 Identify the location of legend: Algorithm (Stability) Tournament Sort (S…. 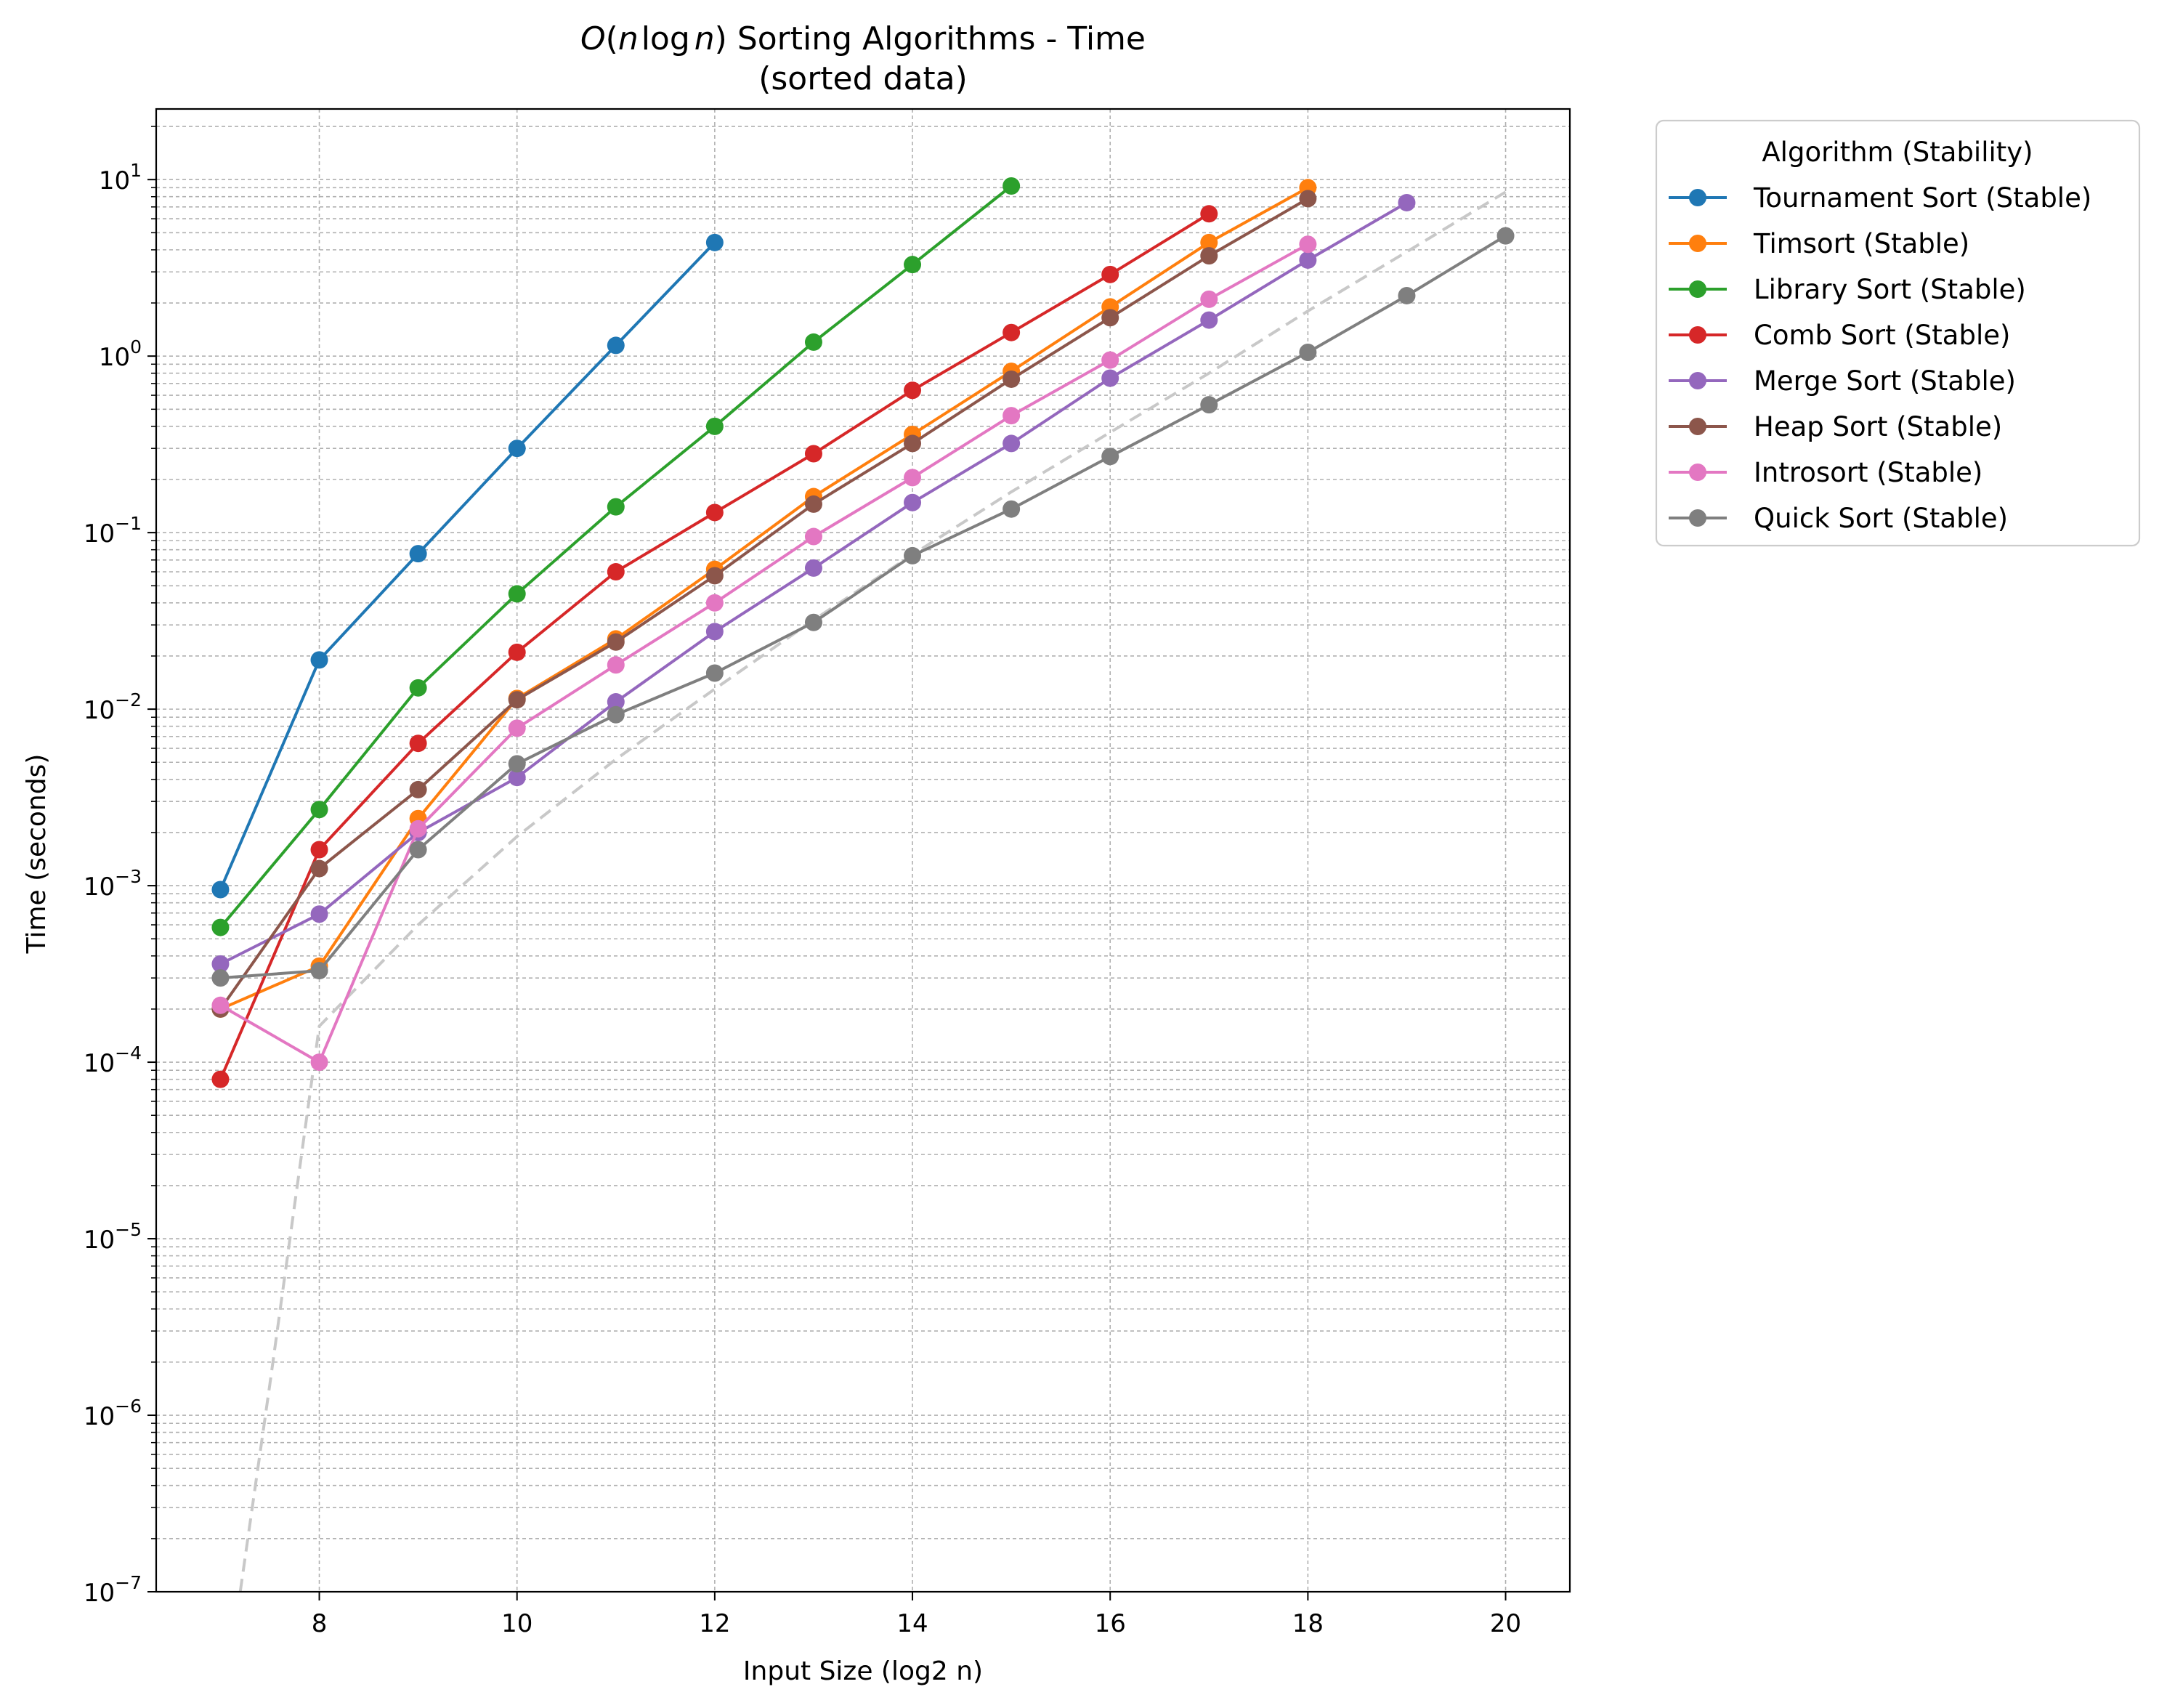
(1898, 333).